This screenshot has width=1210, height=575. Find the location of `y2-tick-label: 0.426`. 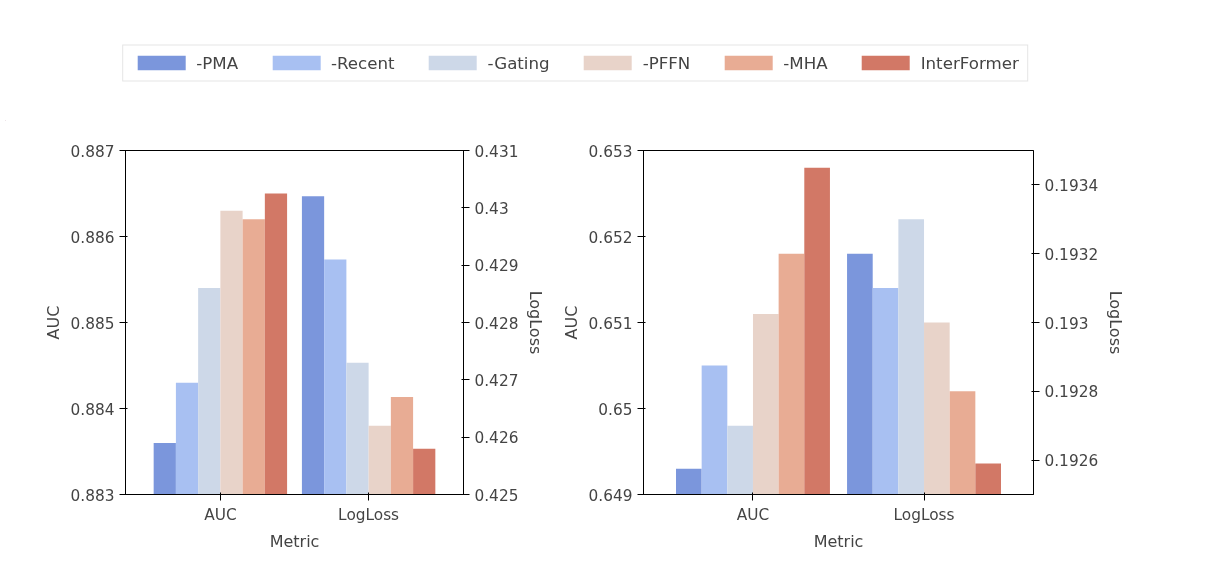

y2-tick-label: 0.426 is located at coordinates (496, 438).